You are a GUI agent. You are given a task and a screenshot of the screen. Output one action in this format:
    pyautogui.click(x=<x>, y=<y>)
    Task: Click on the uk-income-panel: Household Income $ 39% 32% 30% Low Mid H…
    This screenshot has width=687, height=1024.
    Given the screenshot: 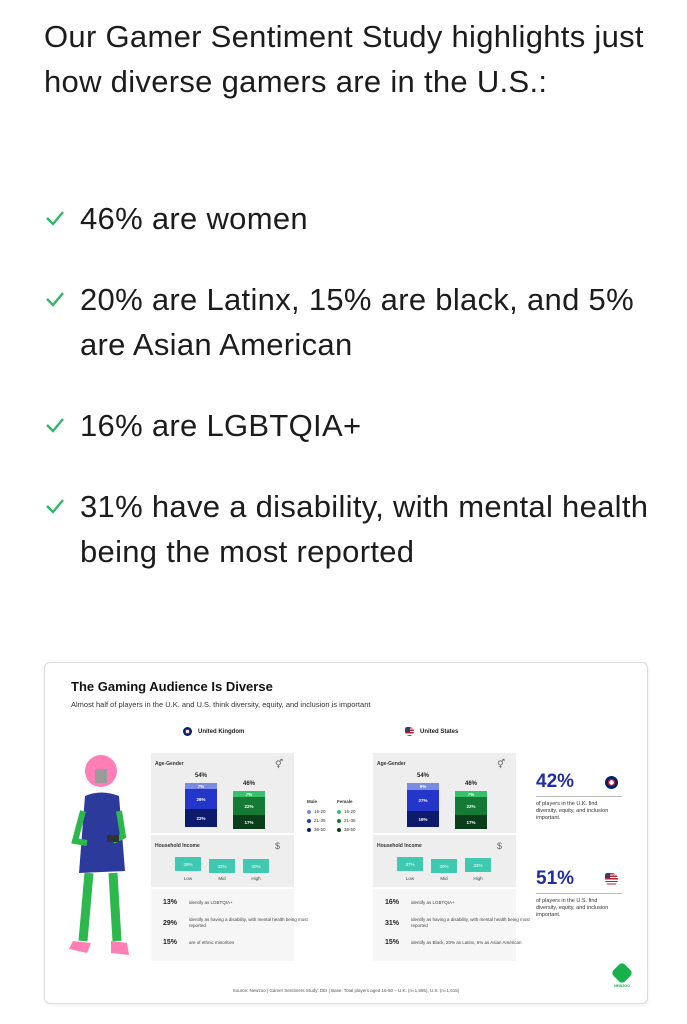 What is the action you would take?
    pyautogui.click(x=222, y=861)
    